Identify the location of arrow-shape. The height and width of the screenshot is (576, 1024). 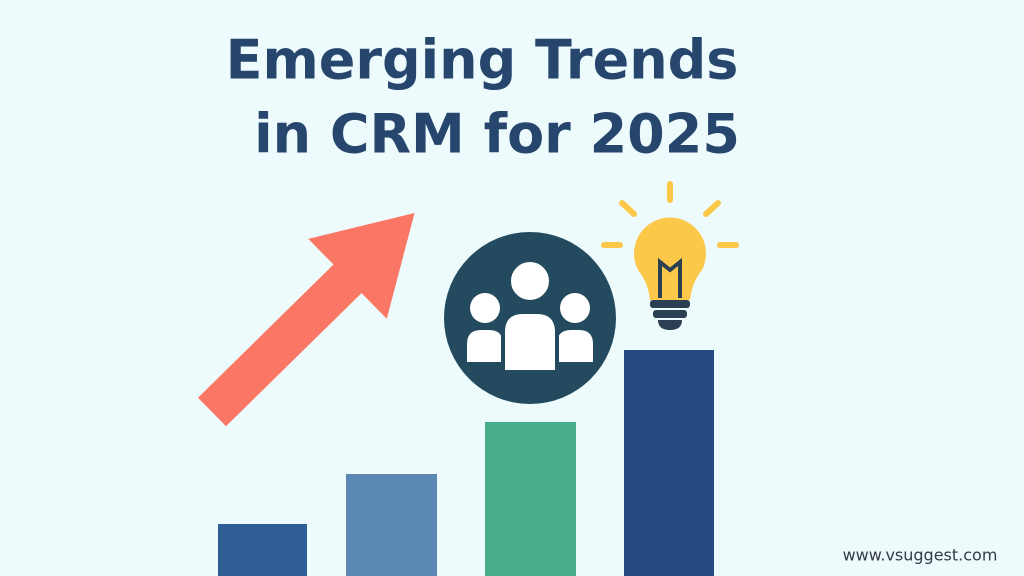
(306, 319).